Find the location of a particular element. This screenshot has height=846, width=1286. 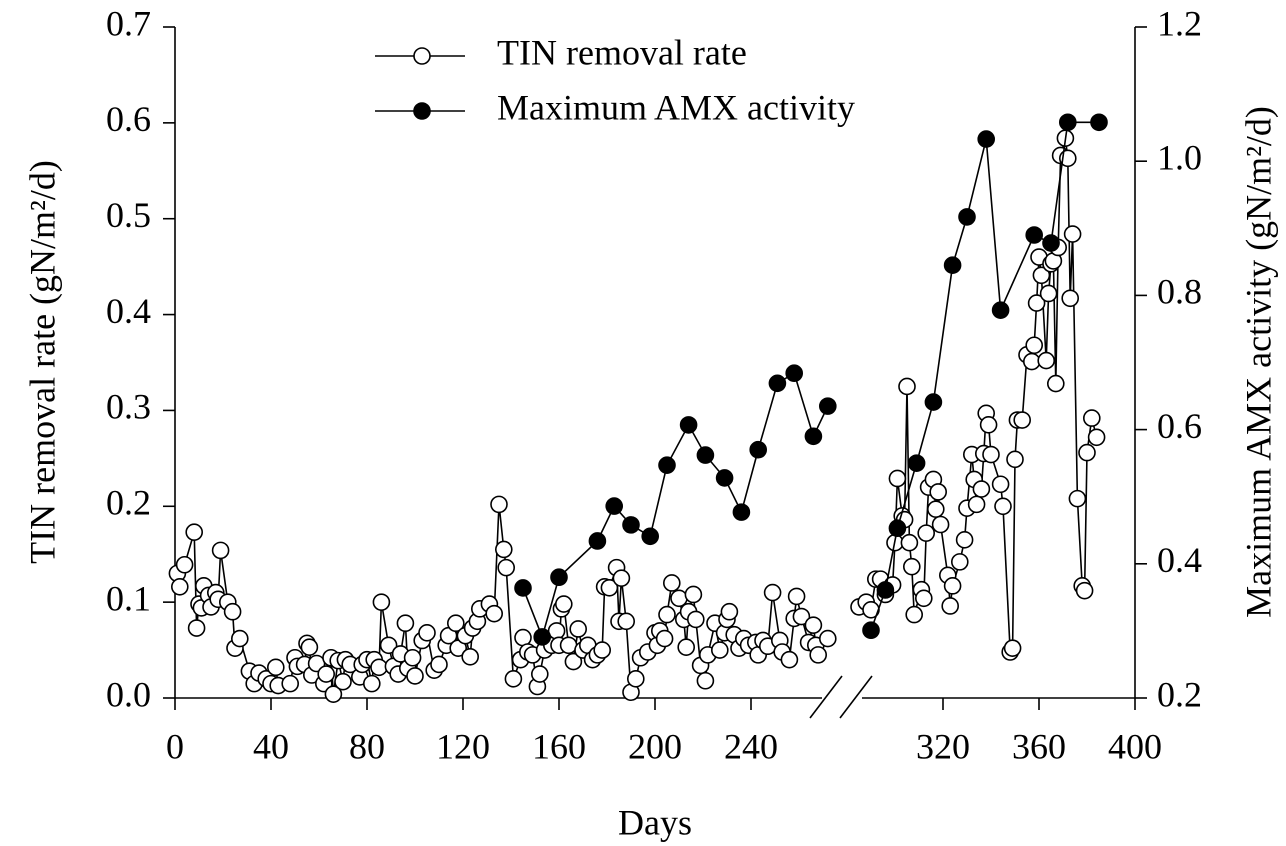

y-tick-label: 0.5 is located at coordinates (128, 215).